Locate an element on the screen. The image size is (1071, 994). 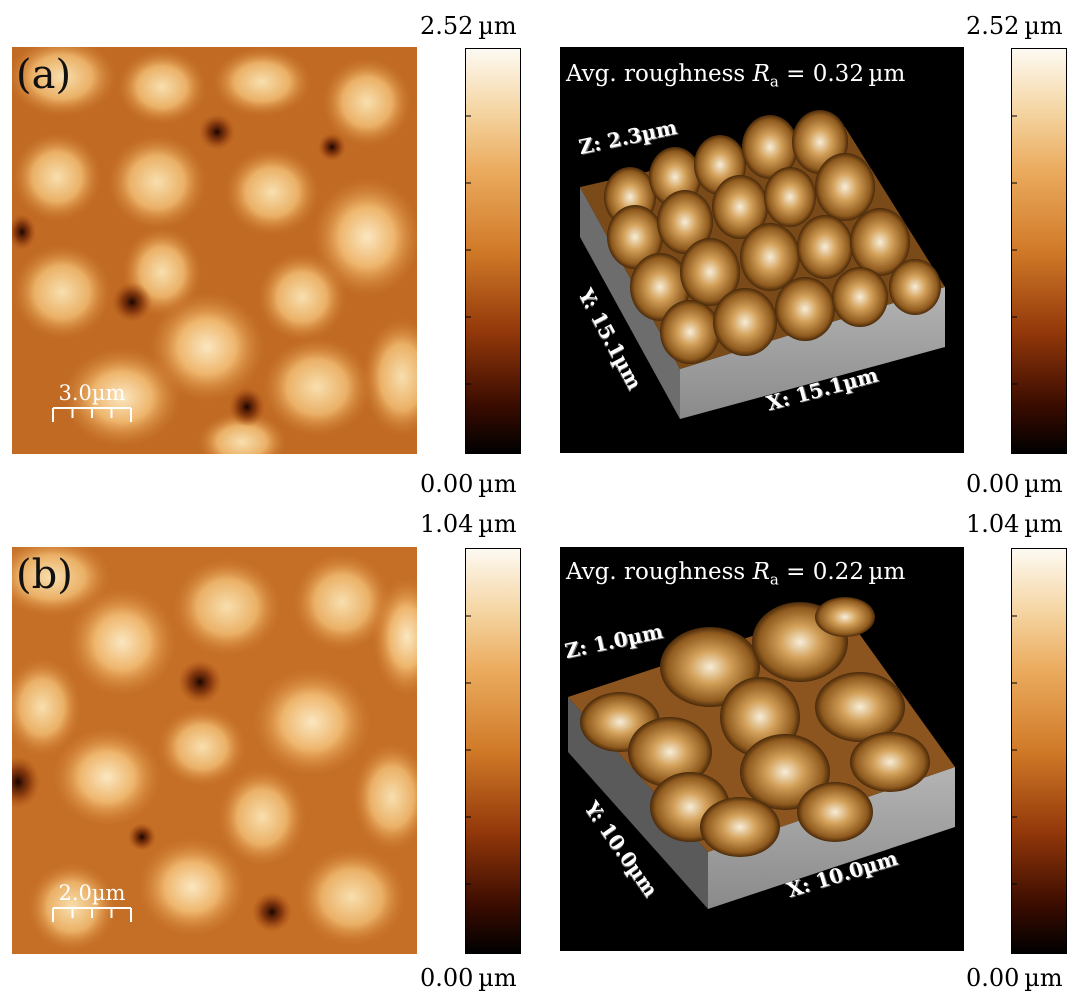
roughness-label-b: Avg. roughness Ra = 0.22 µm is located at coordinates (736, 574).